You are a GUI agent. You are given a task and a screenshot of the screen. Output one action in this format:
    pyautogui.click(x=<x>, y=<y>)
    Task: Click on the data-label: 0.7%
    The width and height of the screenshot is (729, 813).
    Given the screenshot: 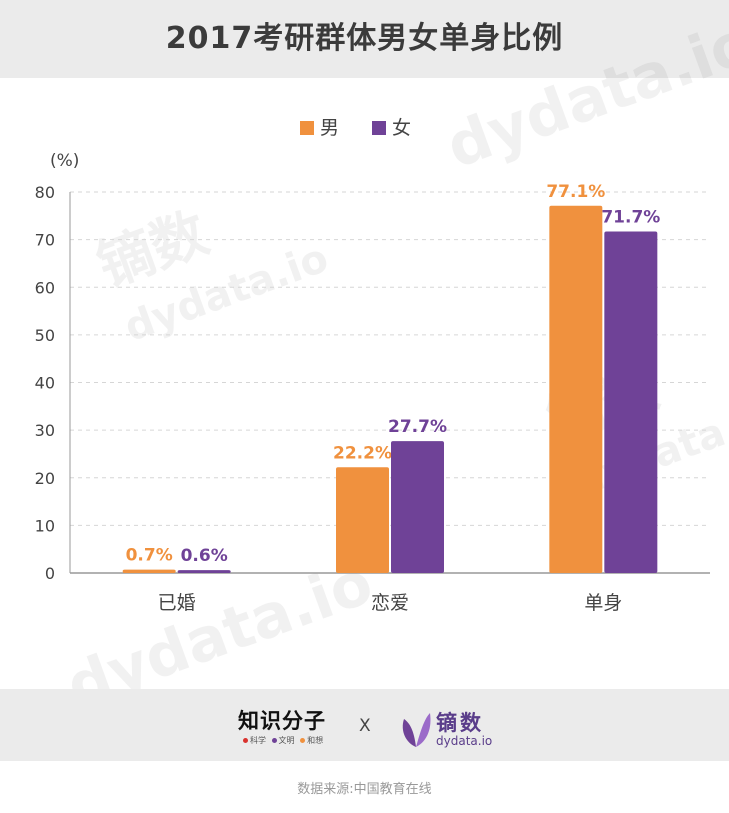 What is the action you would take?
    pyautogui.click(x=149, y=556)
    